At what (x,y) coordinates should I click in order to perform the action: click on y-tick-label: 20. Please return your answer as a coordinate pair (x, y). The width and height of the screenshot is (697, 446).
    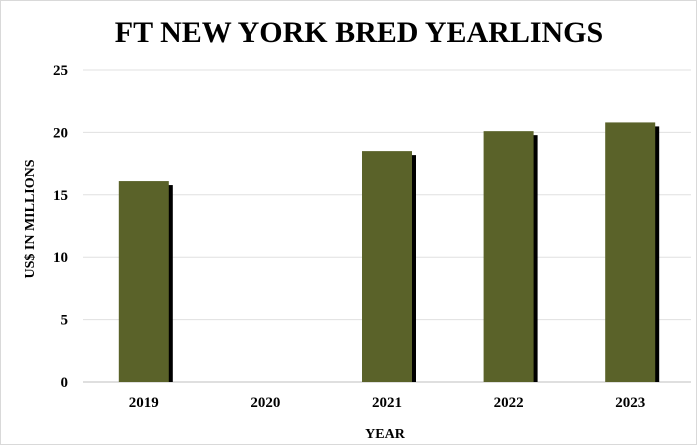
    Looking at the image, I should click on (60, 133).